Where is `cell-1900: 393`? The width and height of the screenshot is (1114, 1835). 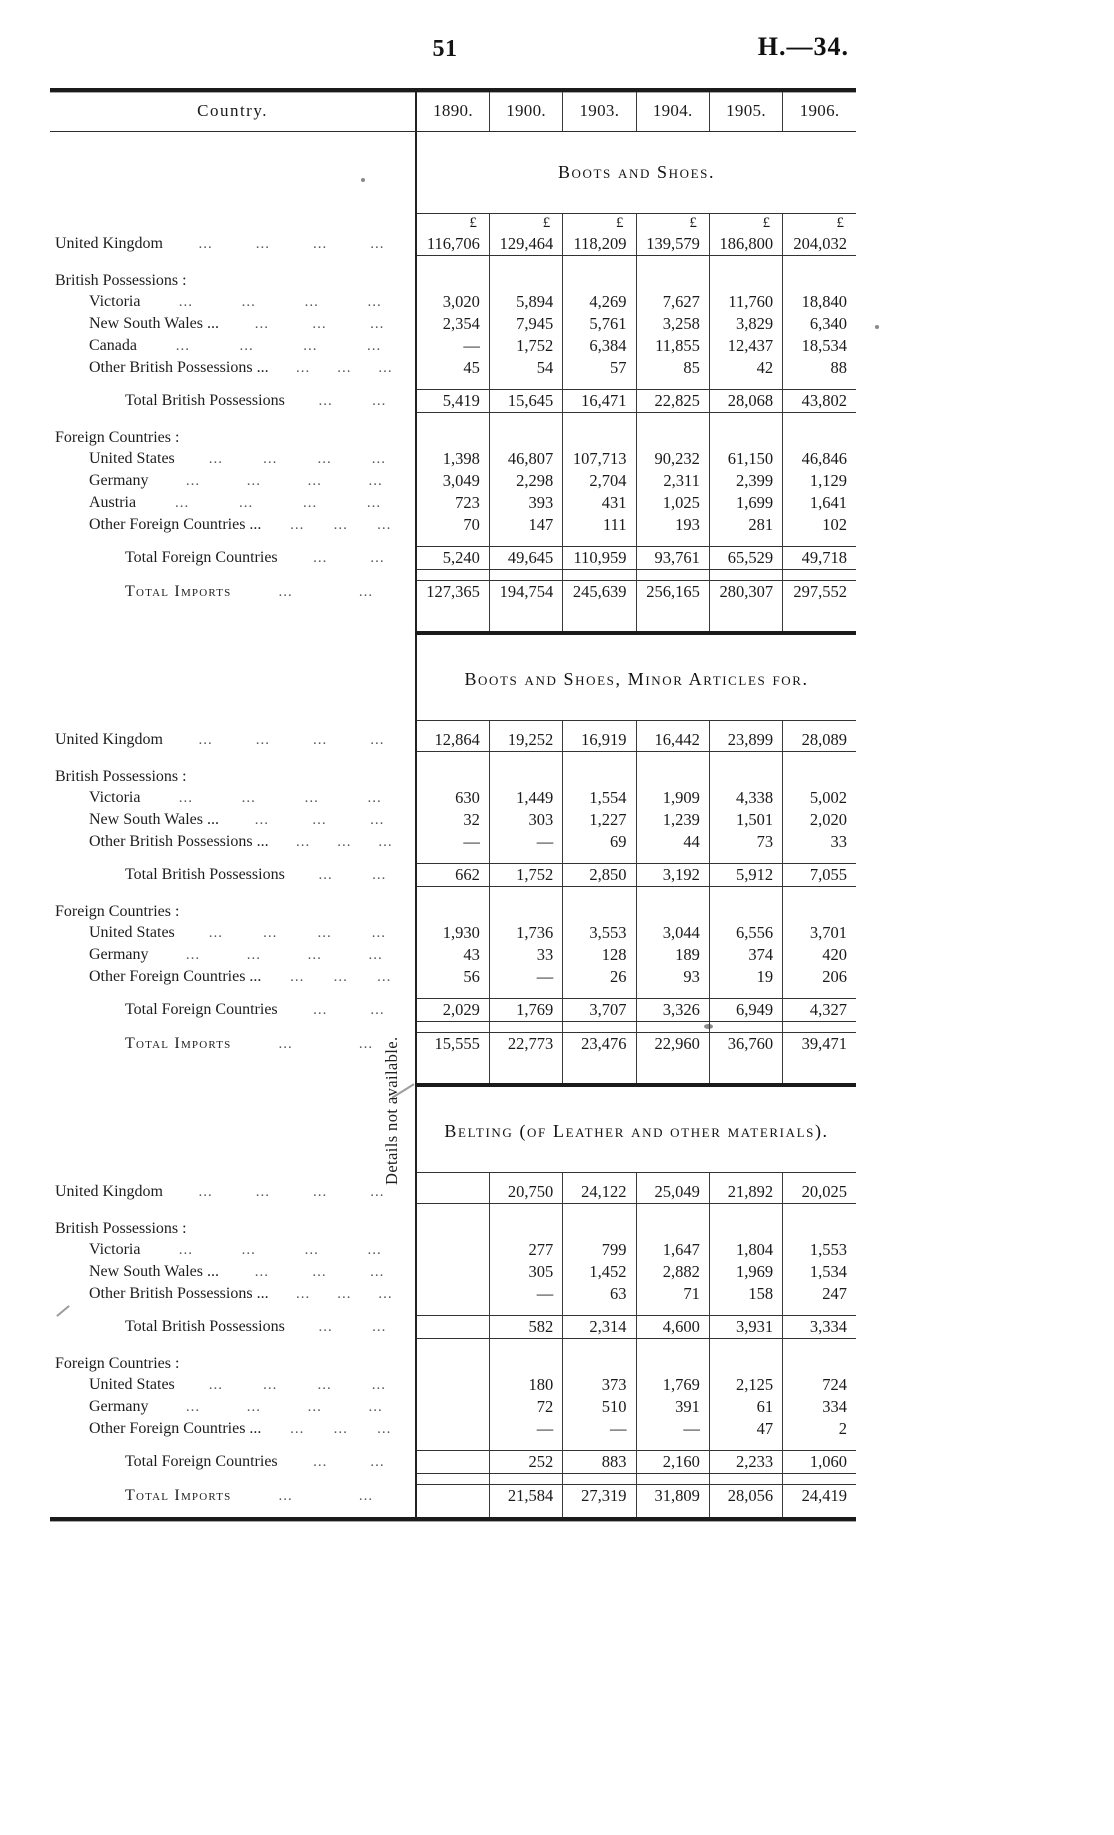
cell-1900: 393 is located at coordinates (525, 503).